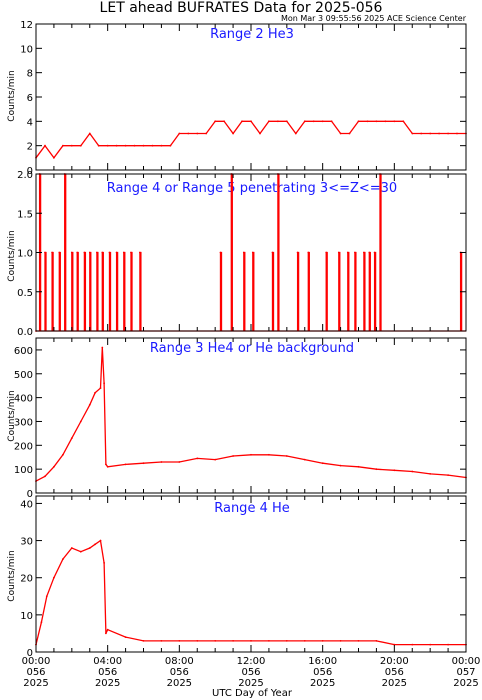  I want to click on y-tick-label: 30, so click(26, 542).